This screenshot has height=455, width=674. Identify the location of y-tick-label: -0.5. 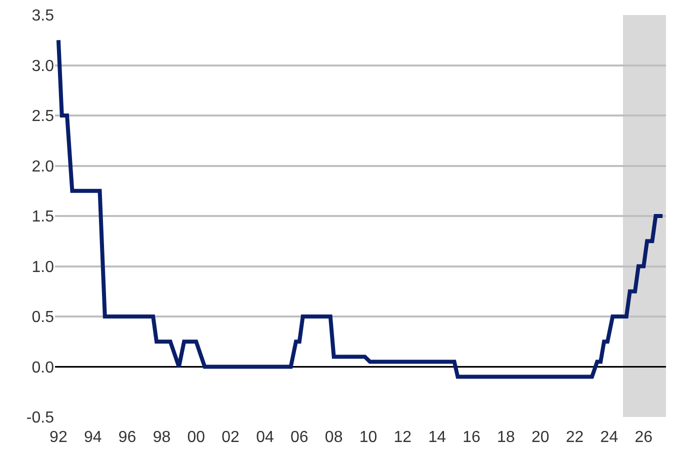
(40, 418).